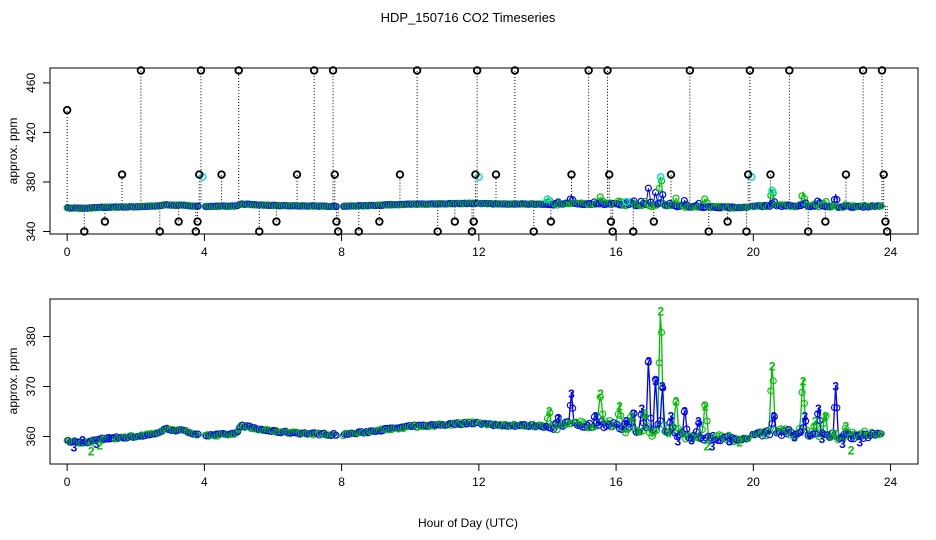 This screenshot has height=540, width=936. I want to click on x-tick-label: 16, so click(616, 482).